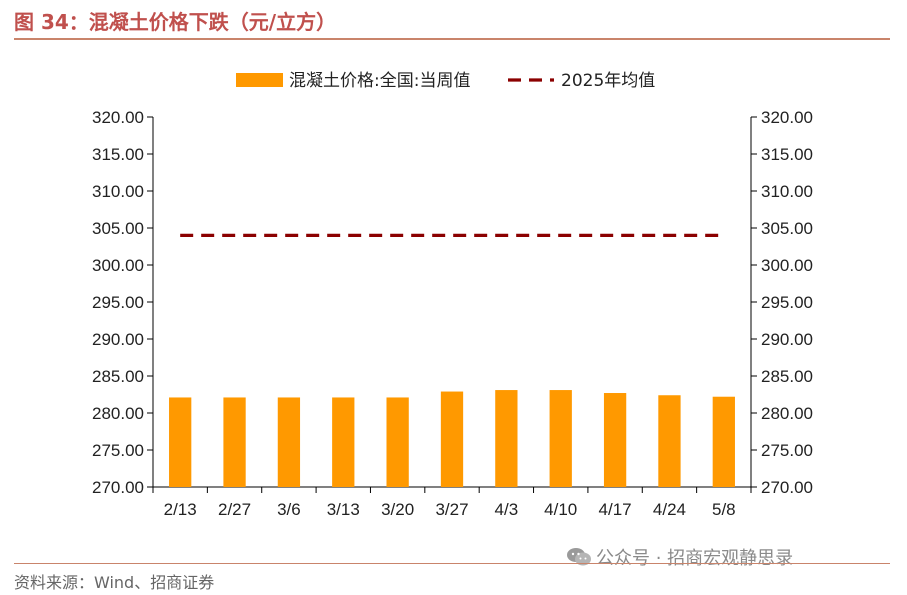 Image resolution: width=907 pixels, height=595 pixels. Describe the element at coordinates (379, 81) in the screenshot. I see `legend-label-bar: 混凝土价格:全国:当周值` at that location.